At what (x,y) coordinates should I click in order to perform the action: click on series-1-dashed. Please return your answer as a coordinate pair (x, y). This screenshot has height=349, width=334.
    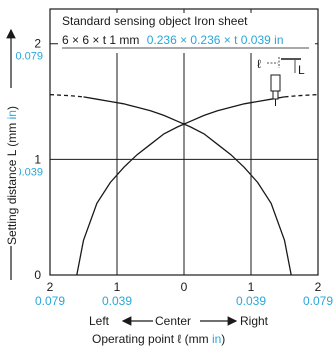
    Looking at the image, I should click on (66, 95).